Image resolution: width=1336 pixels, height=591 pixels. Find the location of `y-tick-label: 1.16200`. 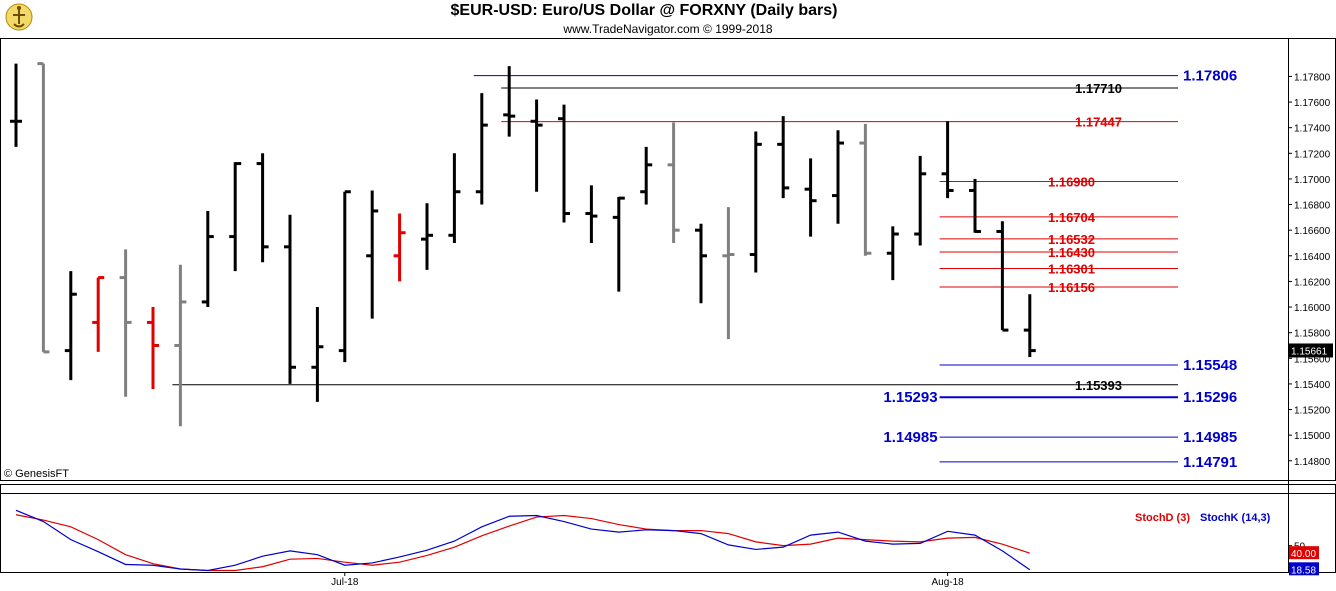

y-tick-label: 1.16200 is located at coordinates (1312, 282).